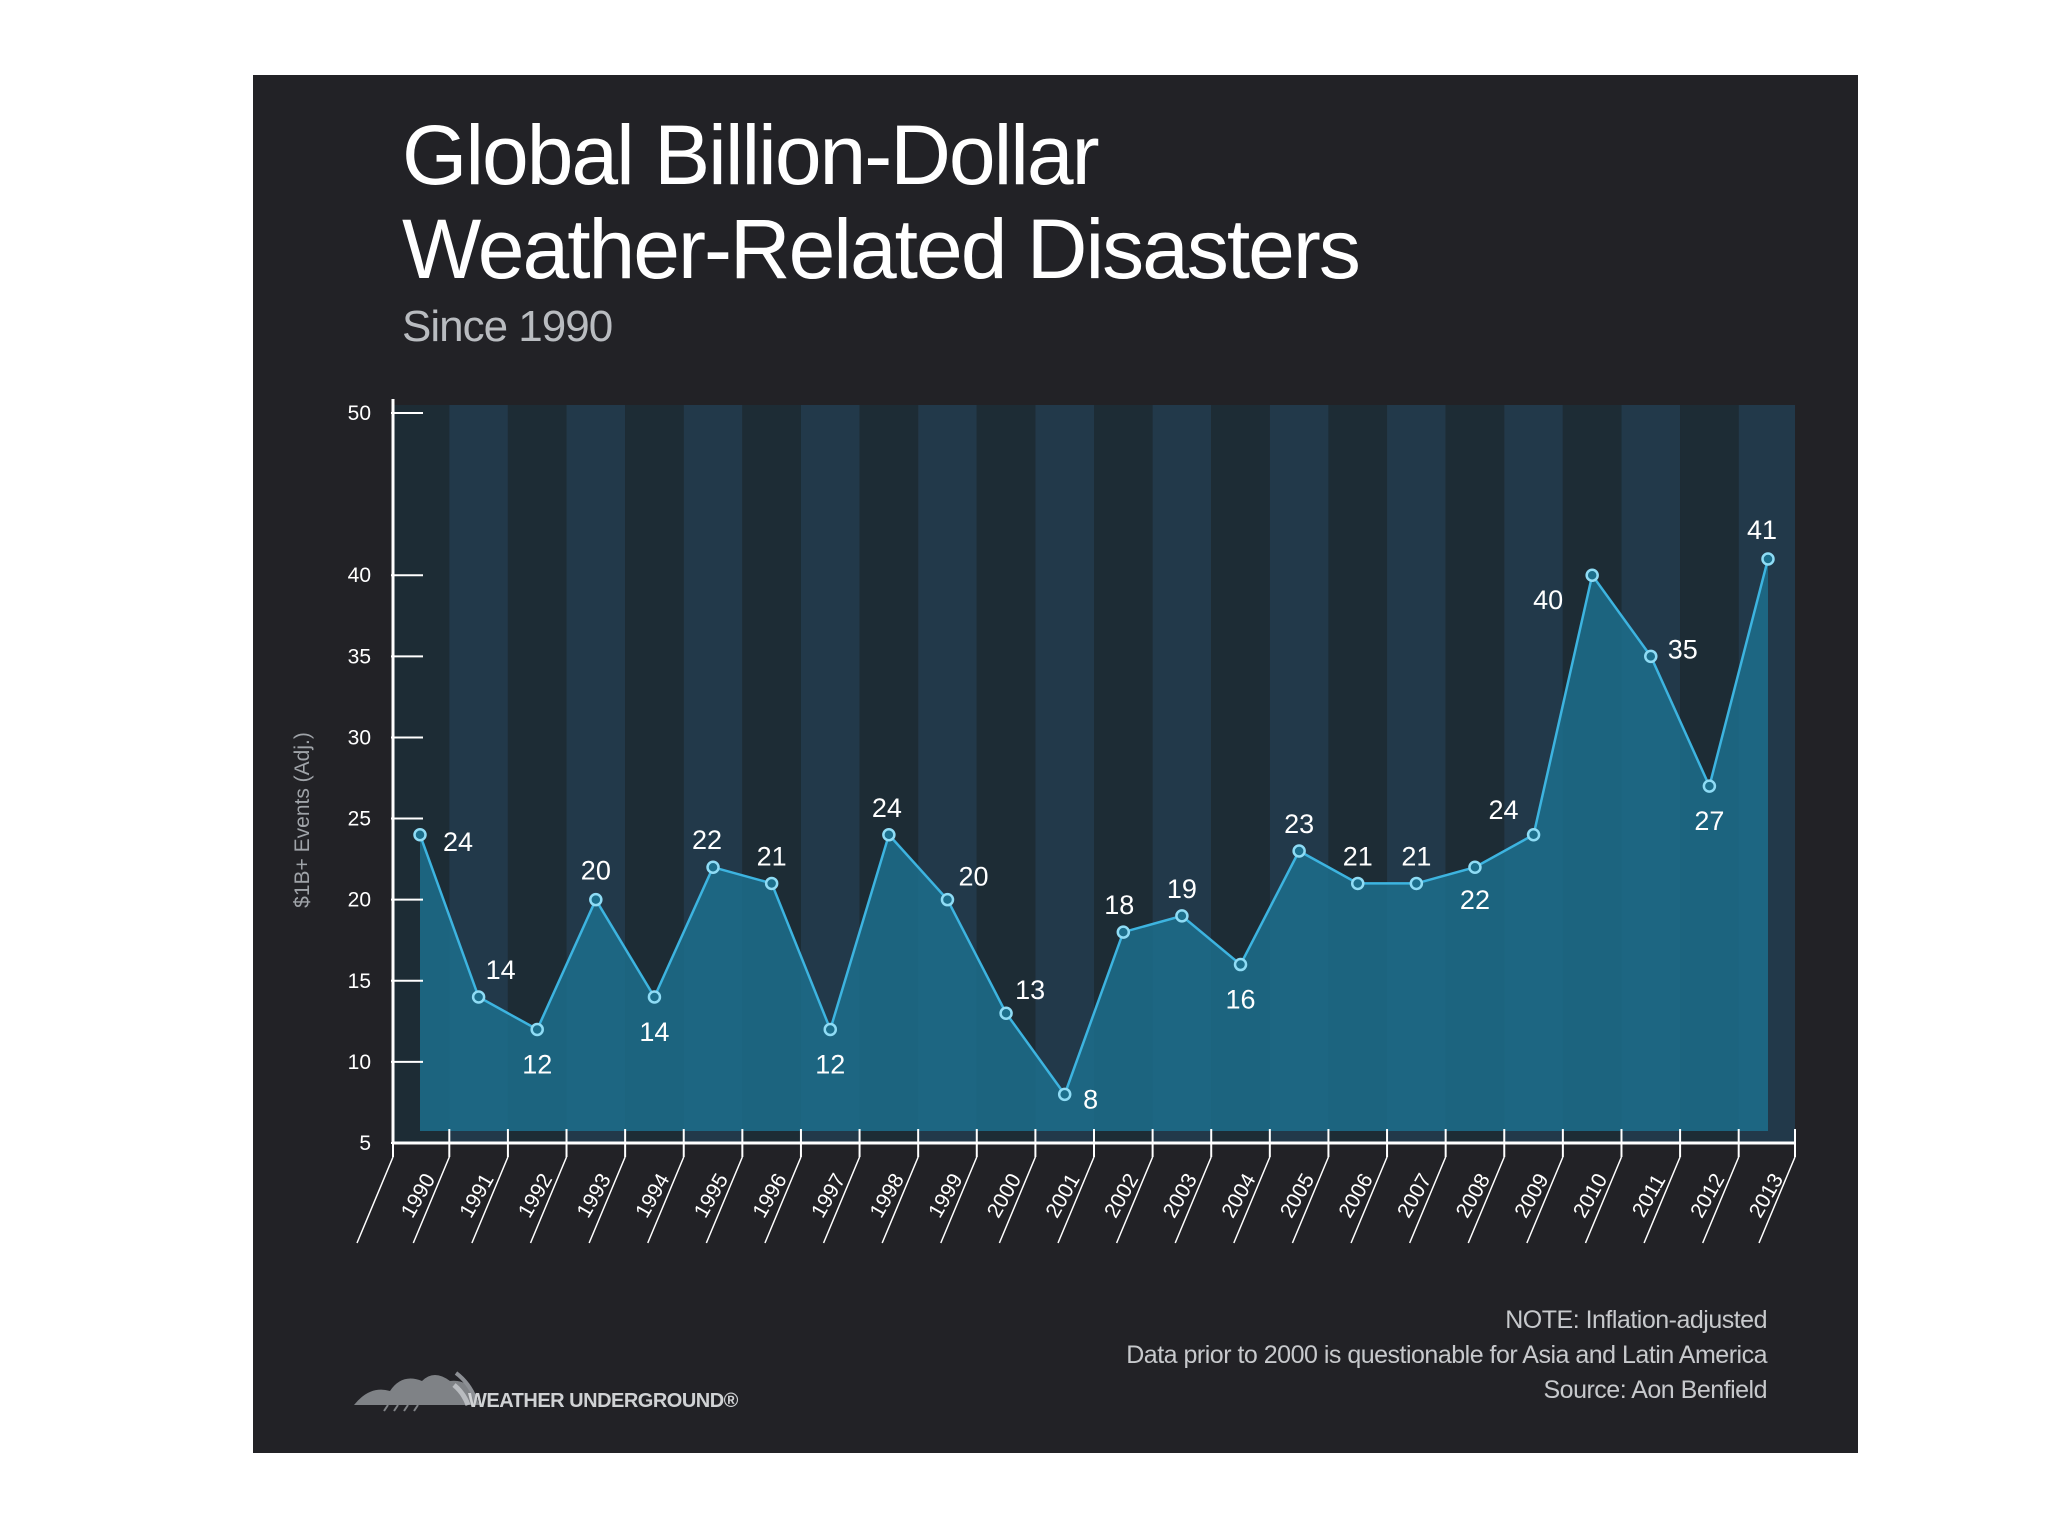 The height and width of the screenshot is (1536, 2048). What do you see at coordinates (359, 656) in the screenshot?
I see `y-tick-label-35: 35` at bounding box center [359, 656].